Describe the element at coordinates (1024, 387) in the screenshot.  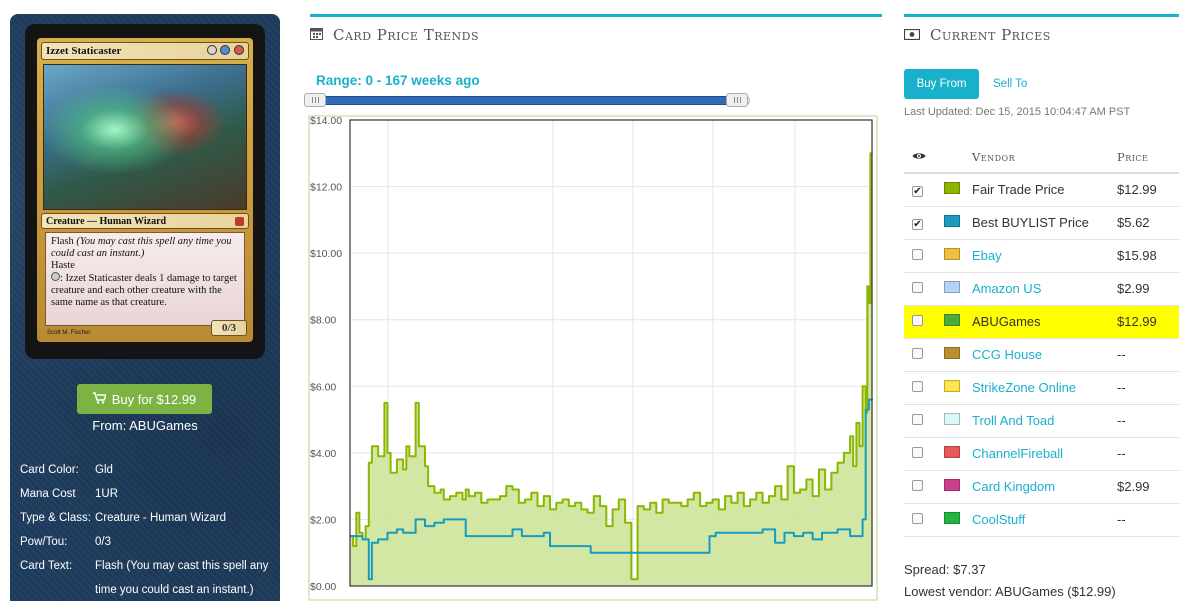
I see `vendor-link: StrikeZone Online` at that location.